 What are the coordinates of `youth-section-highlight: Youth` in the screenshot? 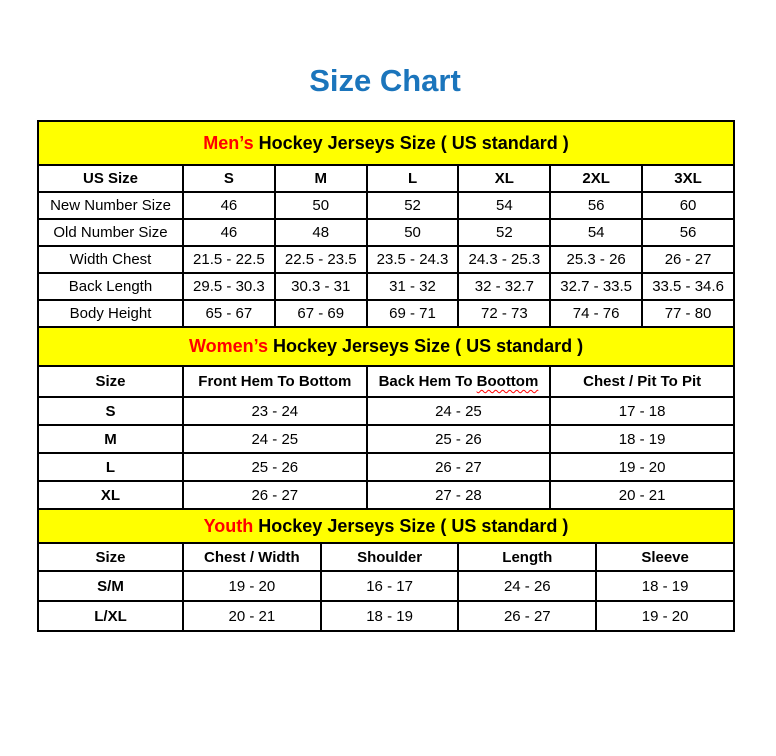 It's located at (228, 525).